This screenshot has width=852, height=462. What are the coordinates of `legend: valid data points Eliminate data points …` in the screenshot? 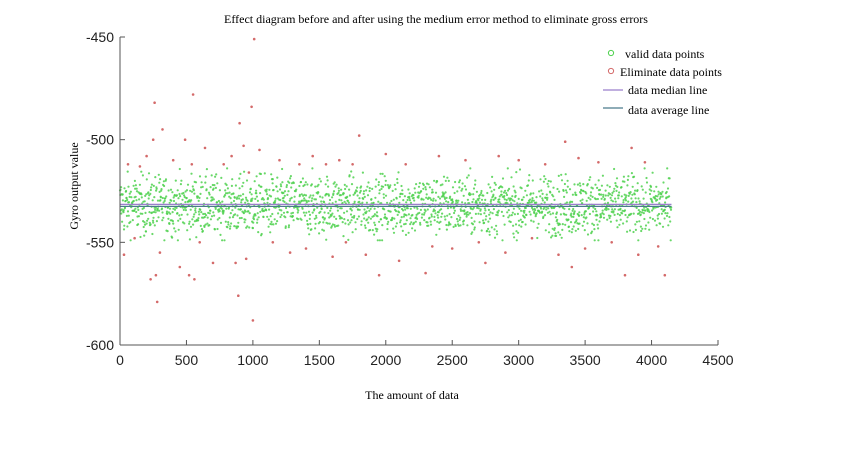 It's located at (662, 82).